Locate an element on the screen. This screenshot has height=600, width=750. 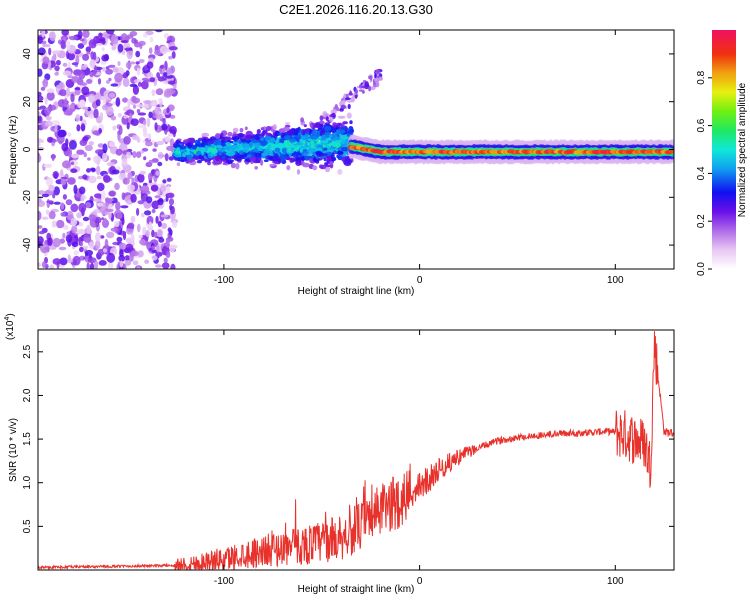
spectrogram-y-tick-label: 40 is located at coordinates (27, 54).